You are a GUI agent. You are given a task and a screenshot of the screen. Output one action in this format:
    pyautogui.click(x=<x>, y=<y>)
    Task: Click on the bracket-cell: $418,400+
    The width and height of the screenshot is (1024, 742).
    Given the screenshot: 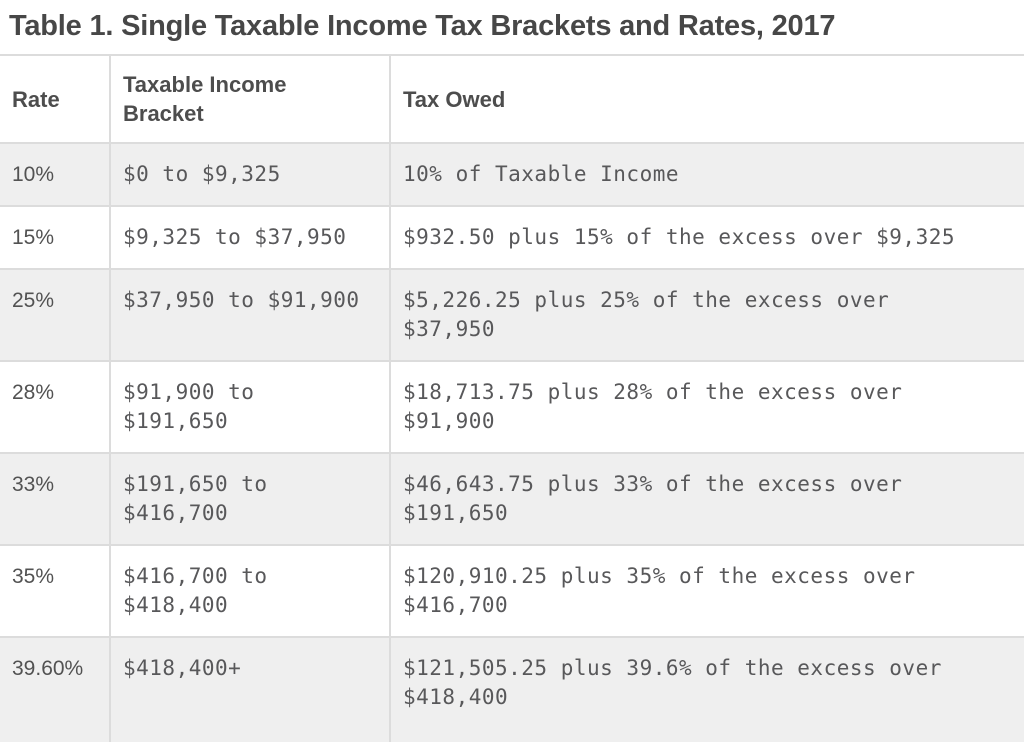 What is the action you would take?
    pyautogui.click(x=250, y=689)
    